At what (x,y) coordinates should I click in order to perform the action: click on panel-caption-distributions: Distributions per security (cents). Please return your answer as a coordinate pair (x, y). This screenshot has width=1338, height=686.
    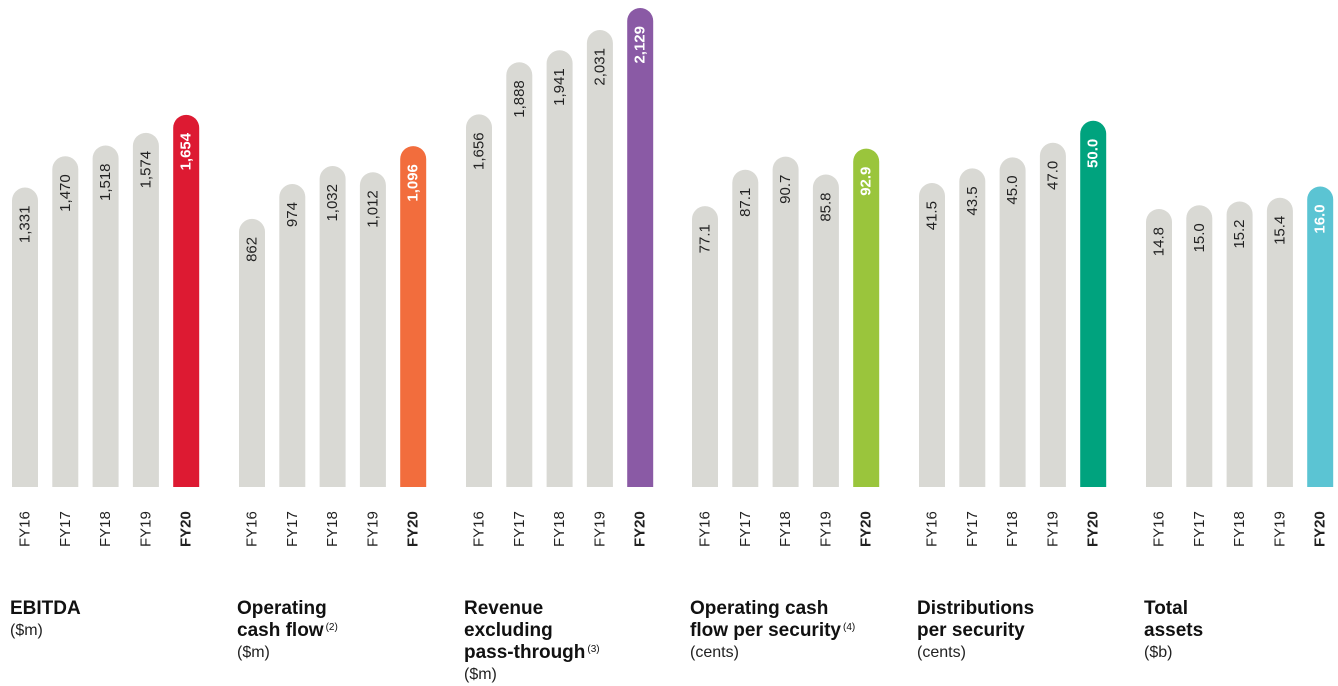
    Looking at the image, I should click on (1022, 631).